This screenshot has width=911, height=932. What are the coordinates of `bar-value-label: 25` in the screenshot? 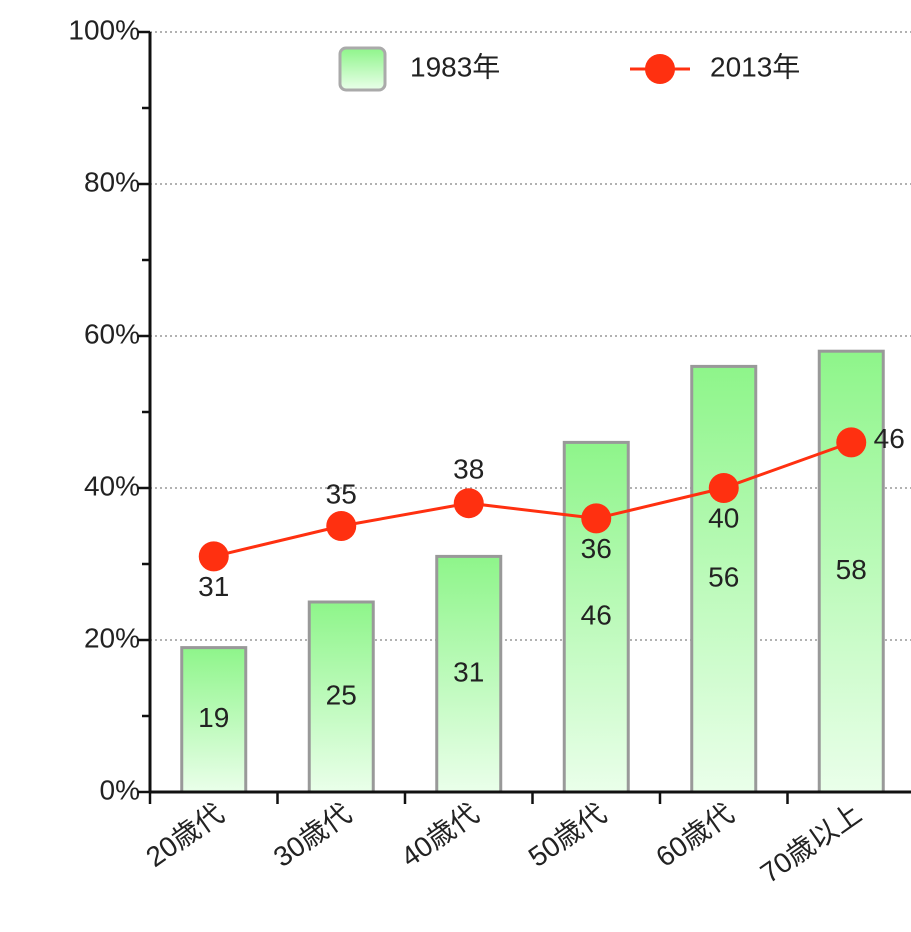 It's located at (341, 694).